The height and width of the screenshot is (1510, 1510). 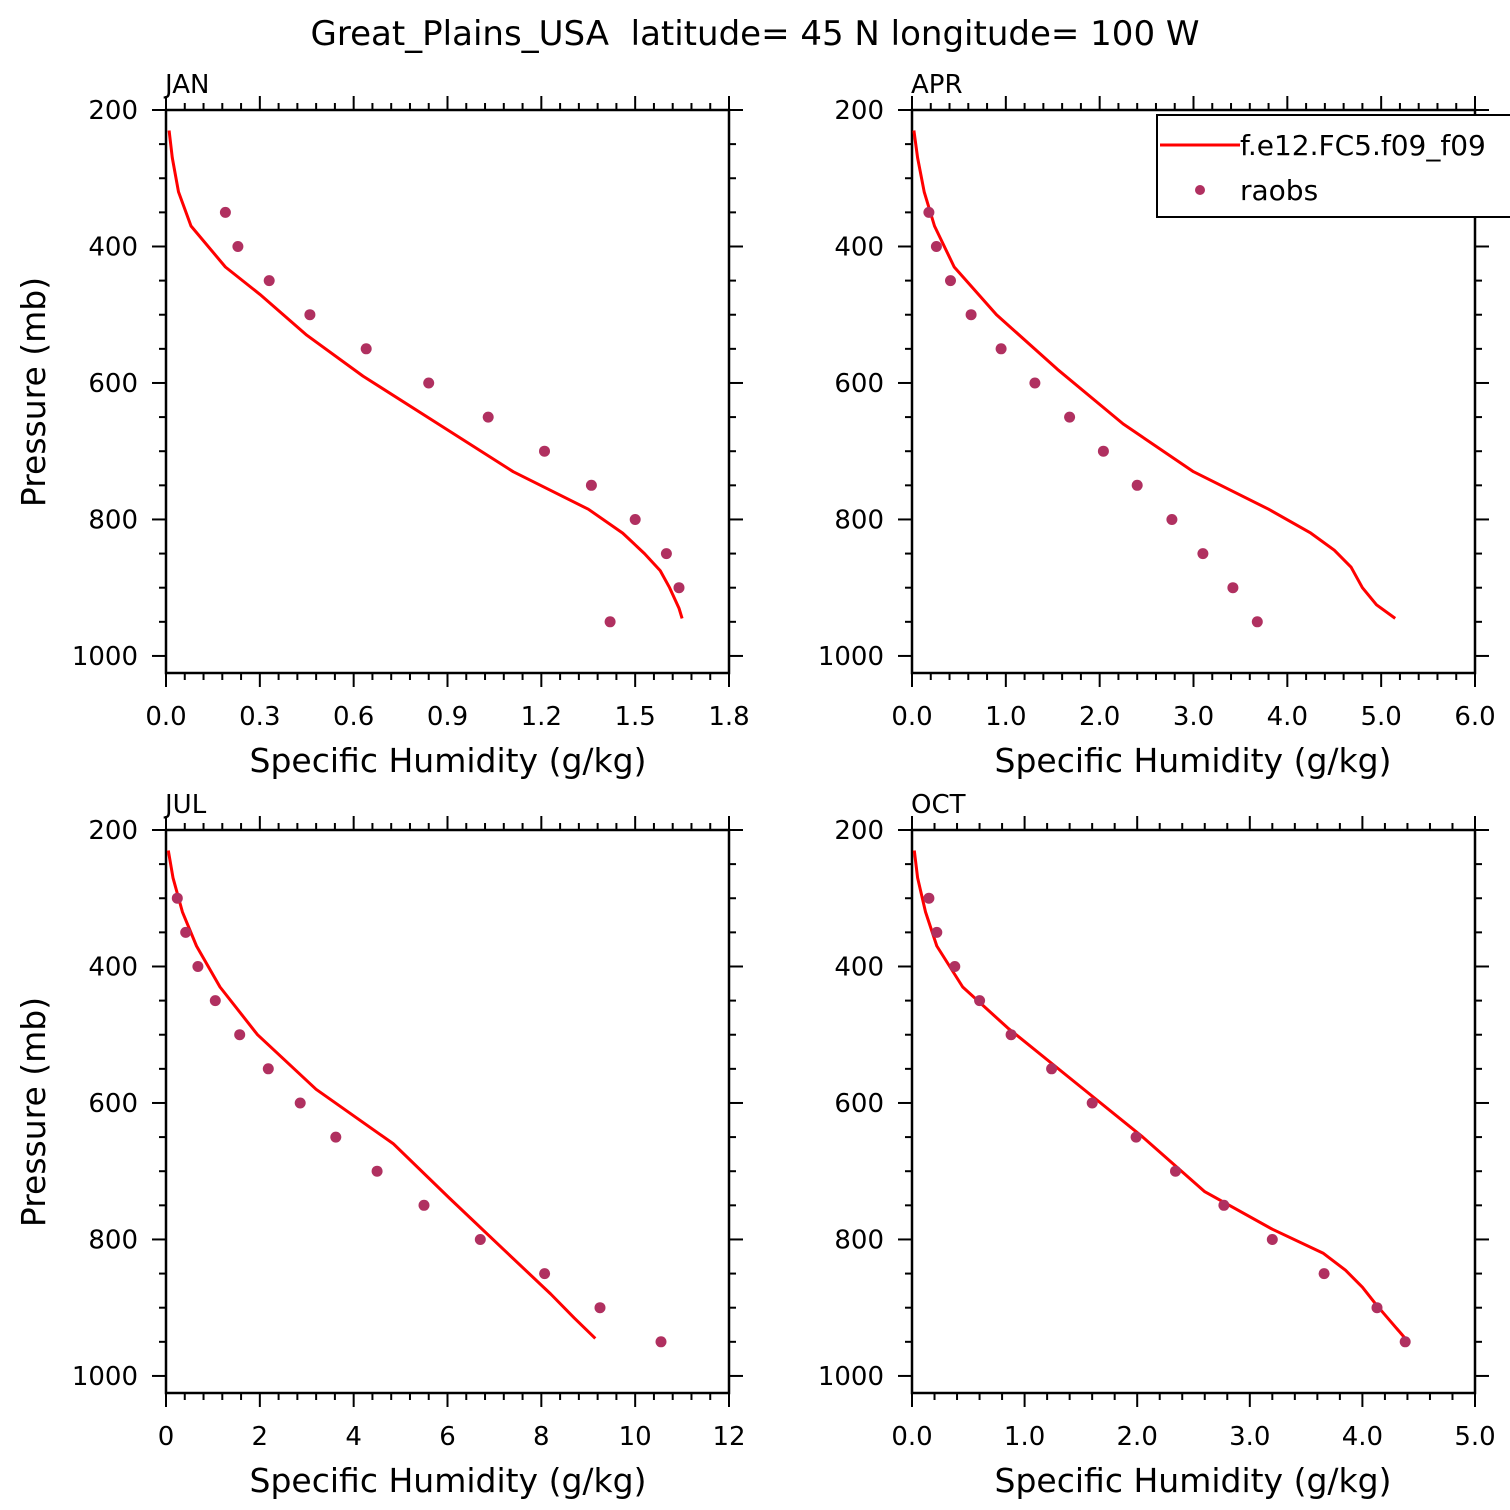 What do you see at coordinates (1099, 717) in the screenshot?
I see `x-tick-label: 2.0` at bounding box center [1099, 717].